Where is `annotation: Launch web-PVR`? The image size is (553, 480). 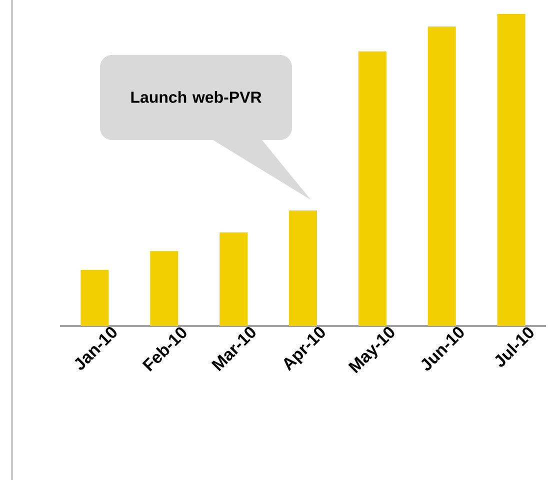
annotation: Launch web-PVR is located at coordinates (196, 97).